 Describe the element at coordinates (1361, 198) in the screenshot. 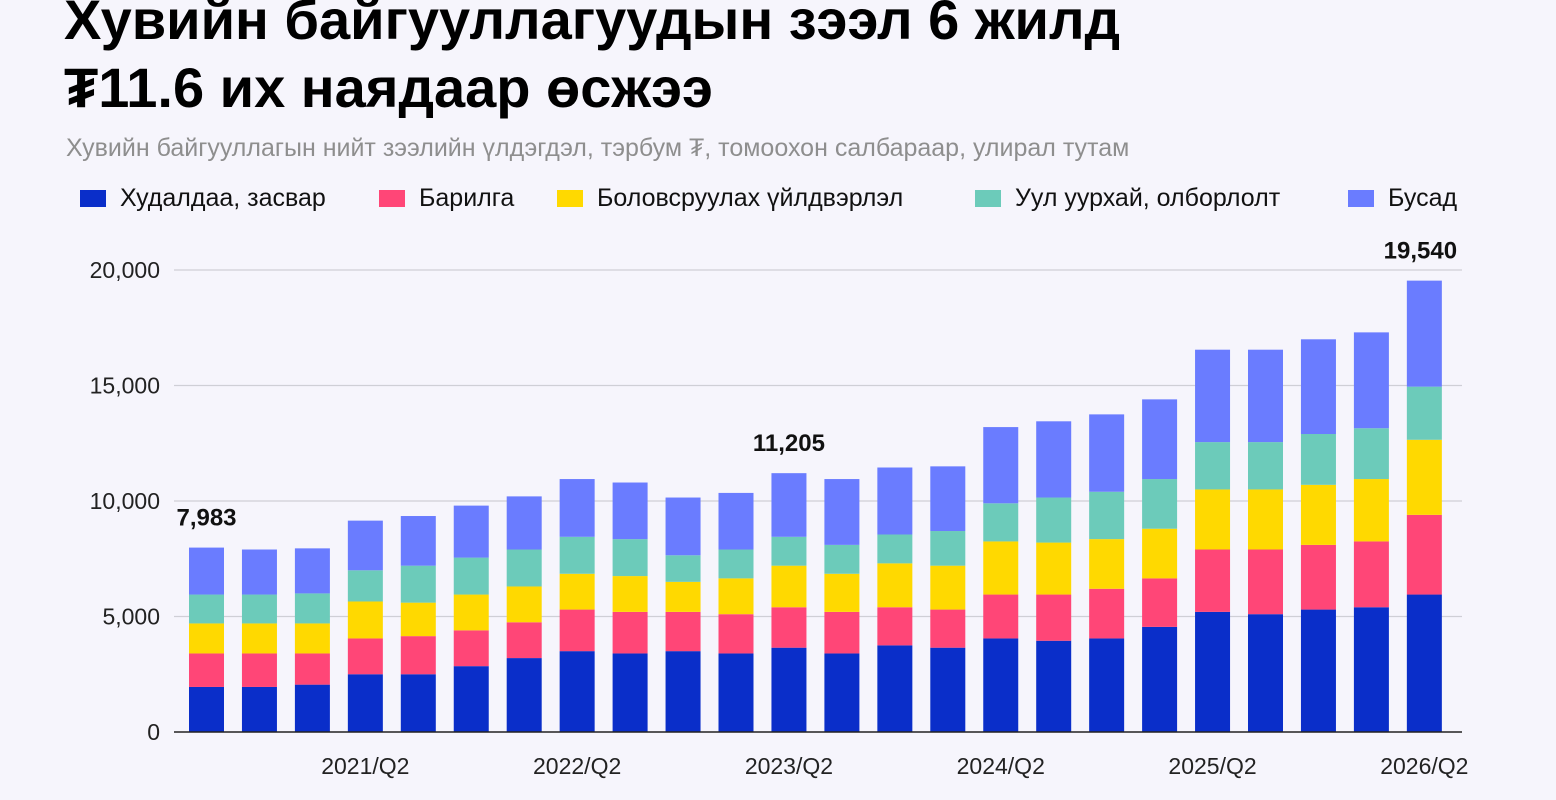

I see `legend-swatch-other` at that location.